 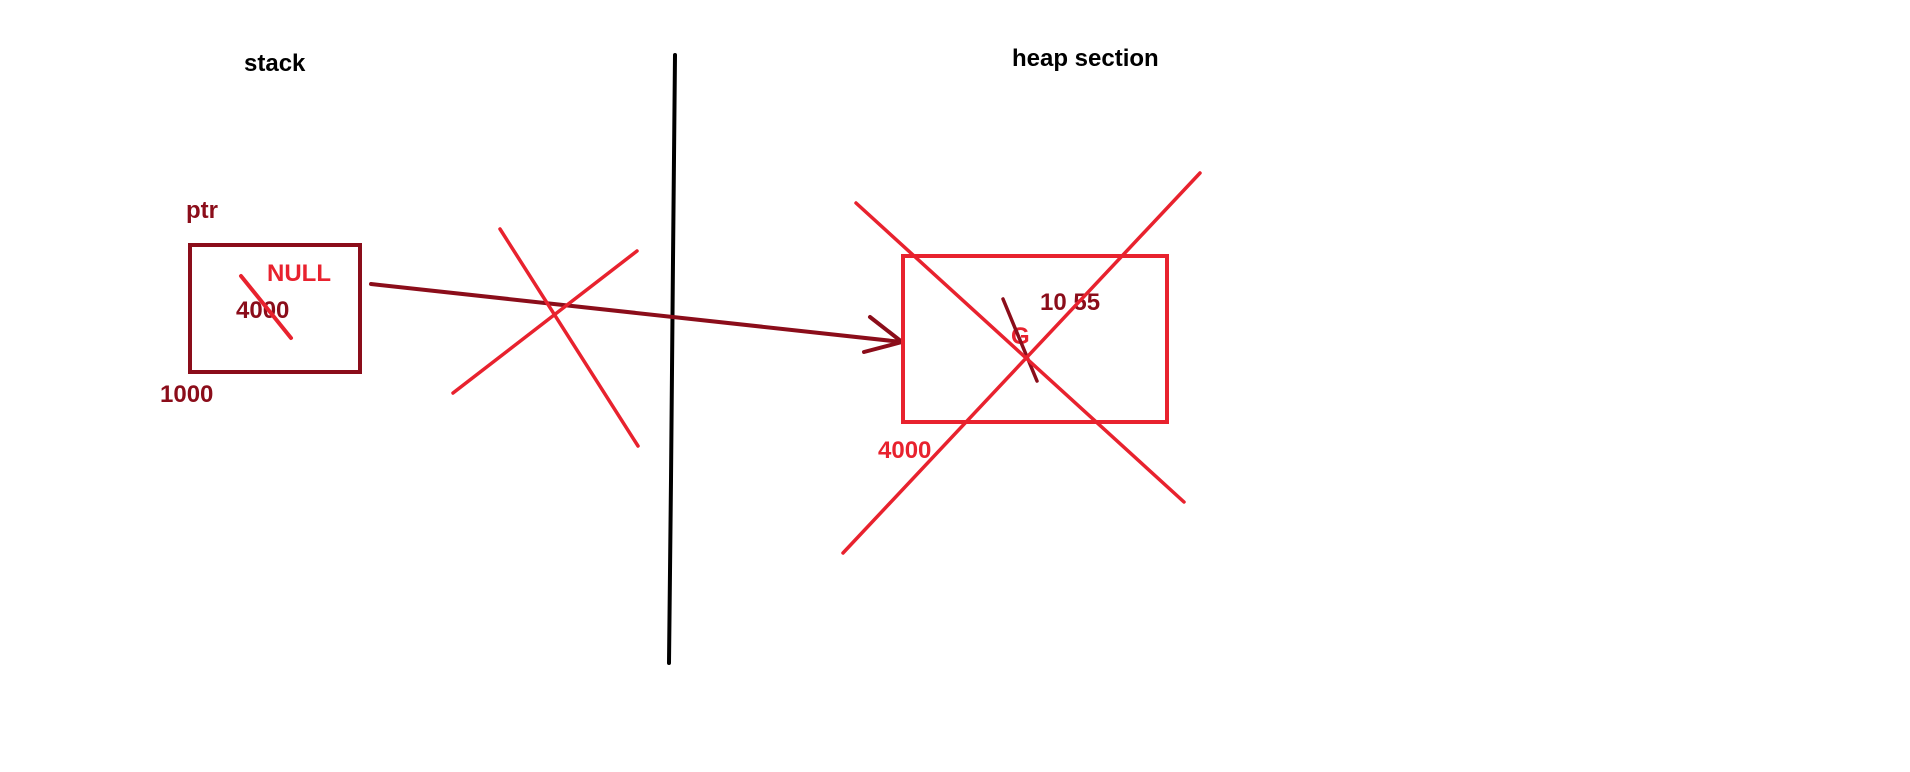 I want to click on heap-address: 4000, so click(x=904, y=450).